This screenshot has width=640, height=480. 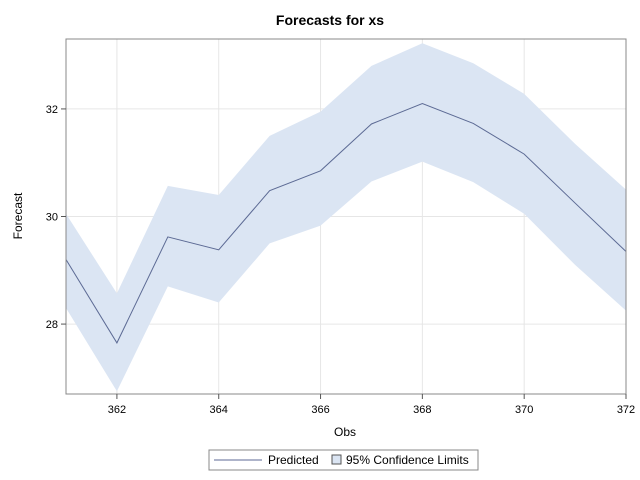 What do you see at coordinates (345, 432) in the screenshot?
I see `x-axis-label: Obs` at bounding box center [345, 432].